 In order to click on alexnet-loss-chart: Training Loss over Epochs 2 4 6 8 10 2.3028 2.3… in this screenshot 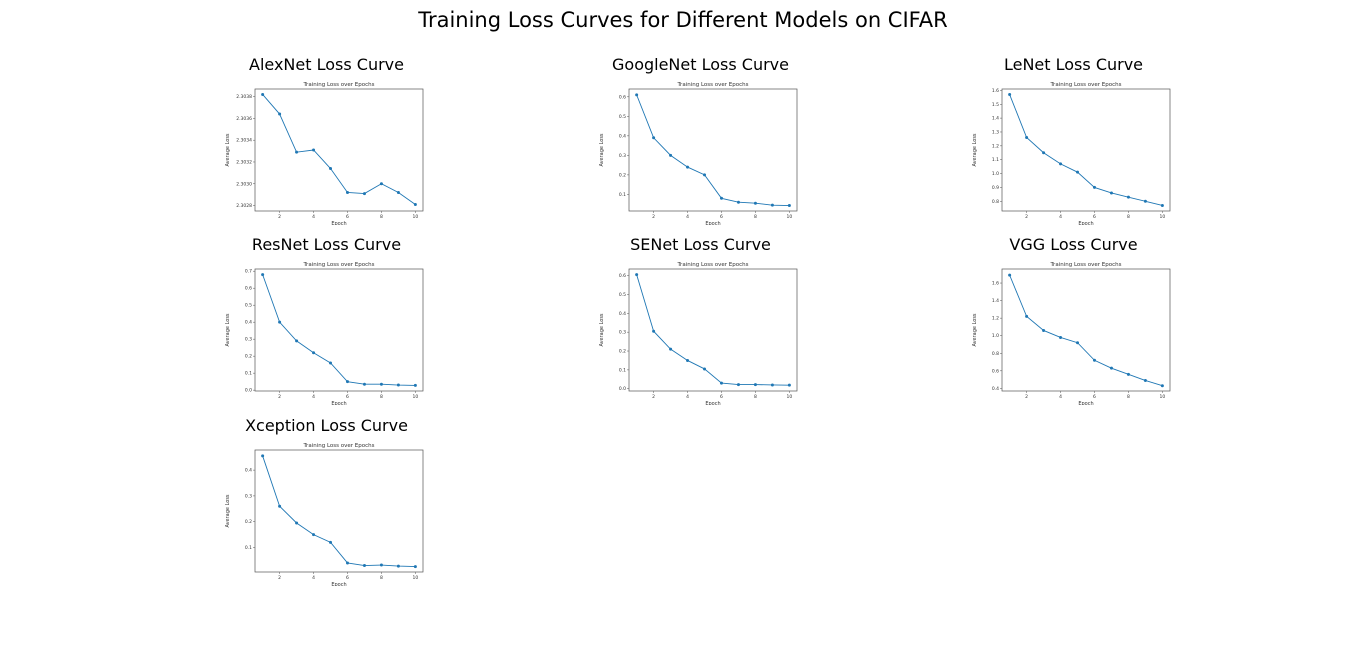, I will do `click(324, 153)`.